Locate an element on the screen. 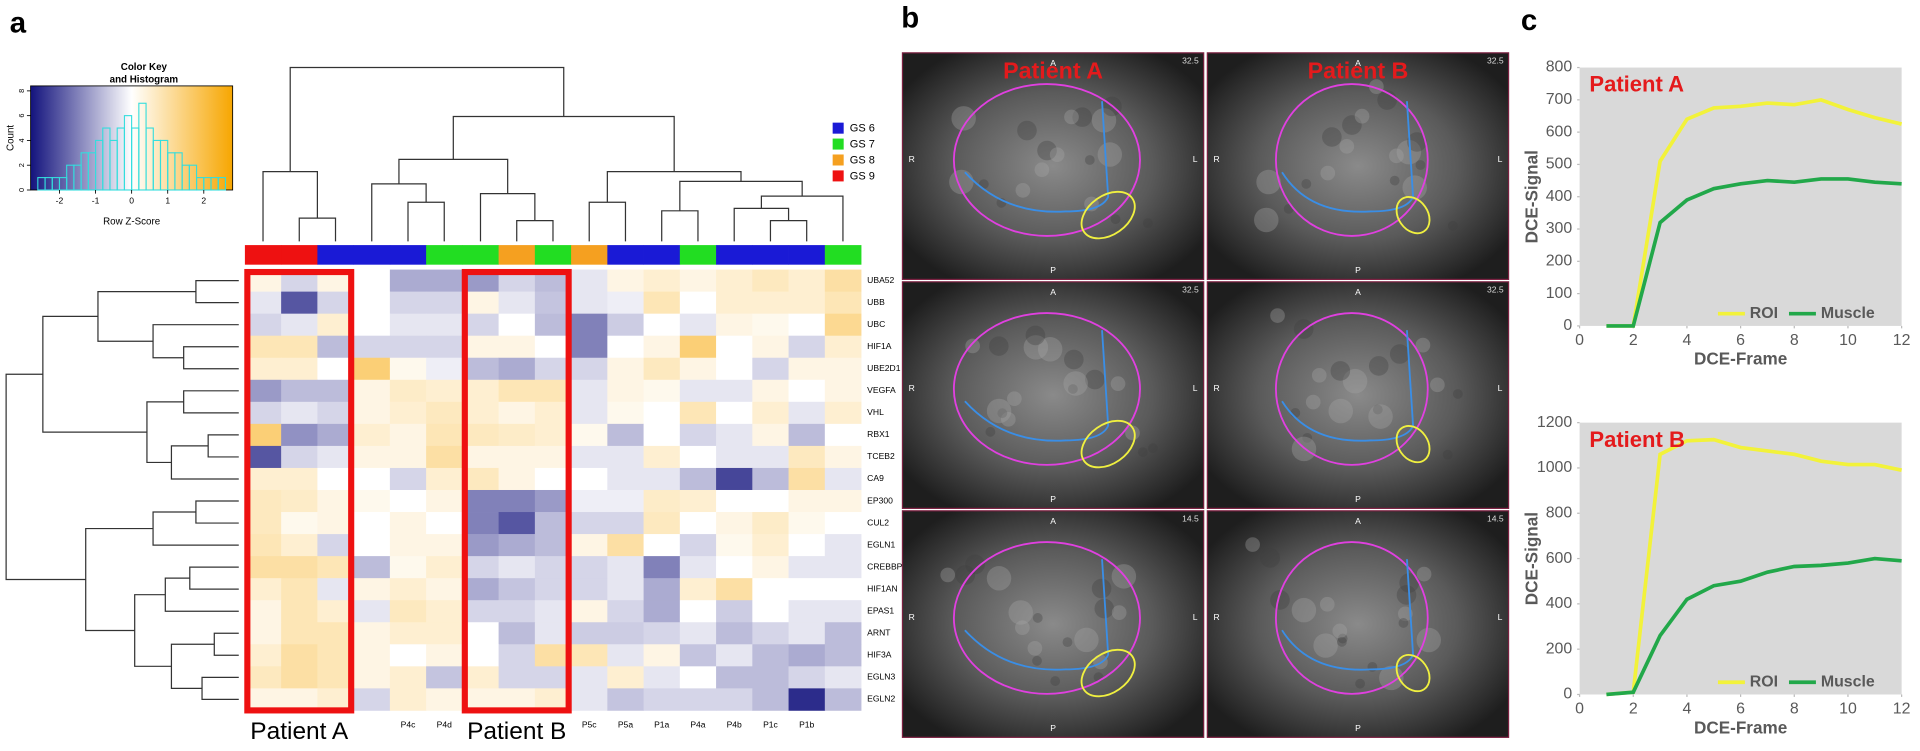 The height and width of the screenshot is (751, 1920). orientation-label: R is located at coordinates (1216, 617).